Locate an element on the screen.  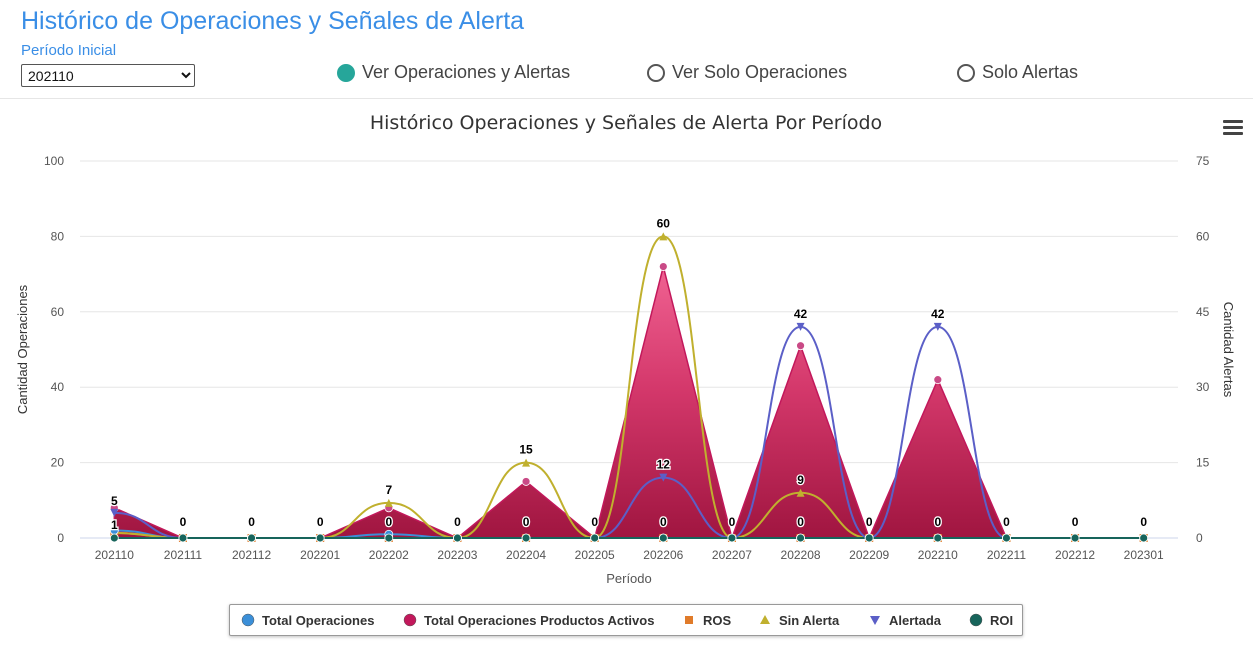
data-label: 60 is located at coordinates (664, 223).